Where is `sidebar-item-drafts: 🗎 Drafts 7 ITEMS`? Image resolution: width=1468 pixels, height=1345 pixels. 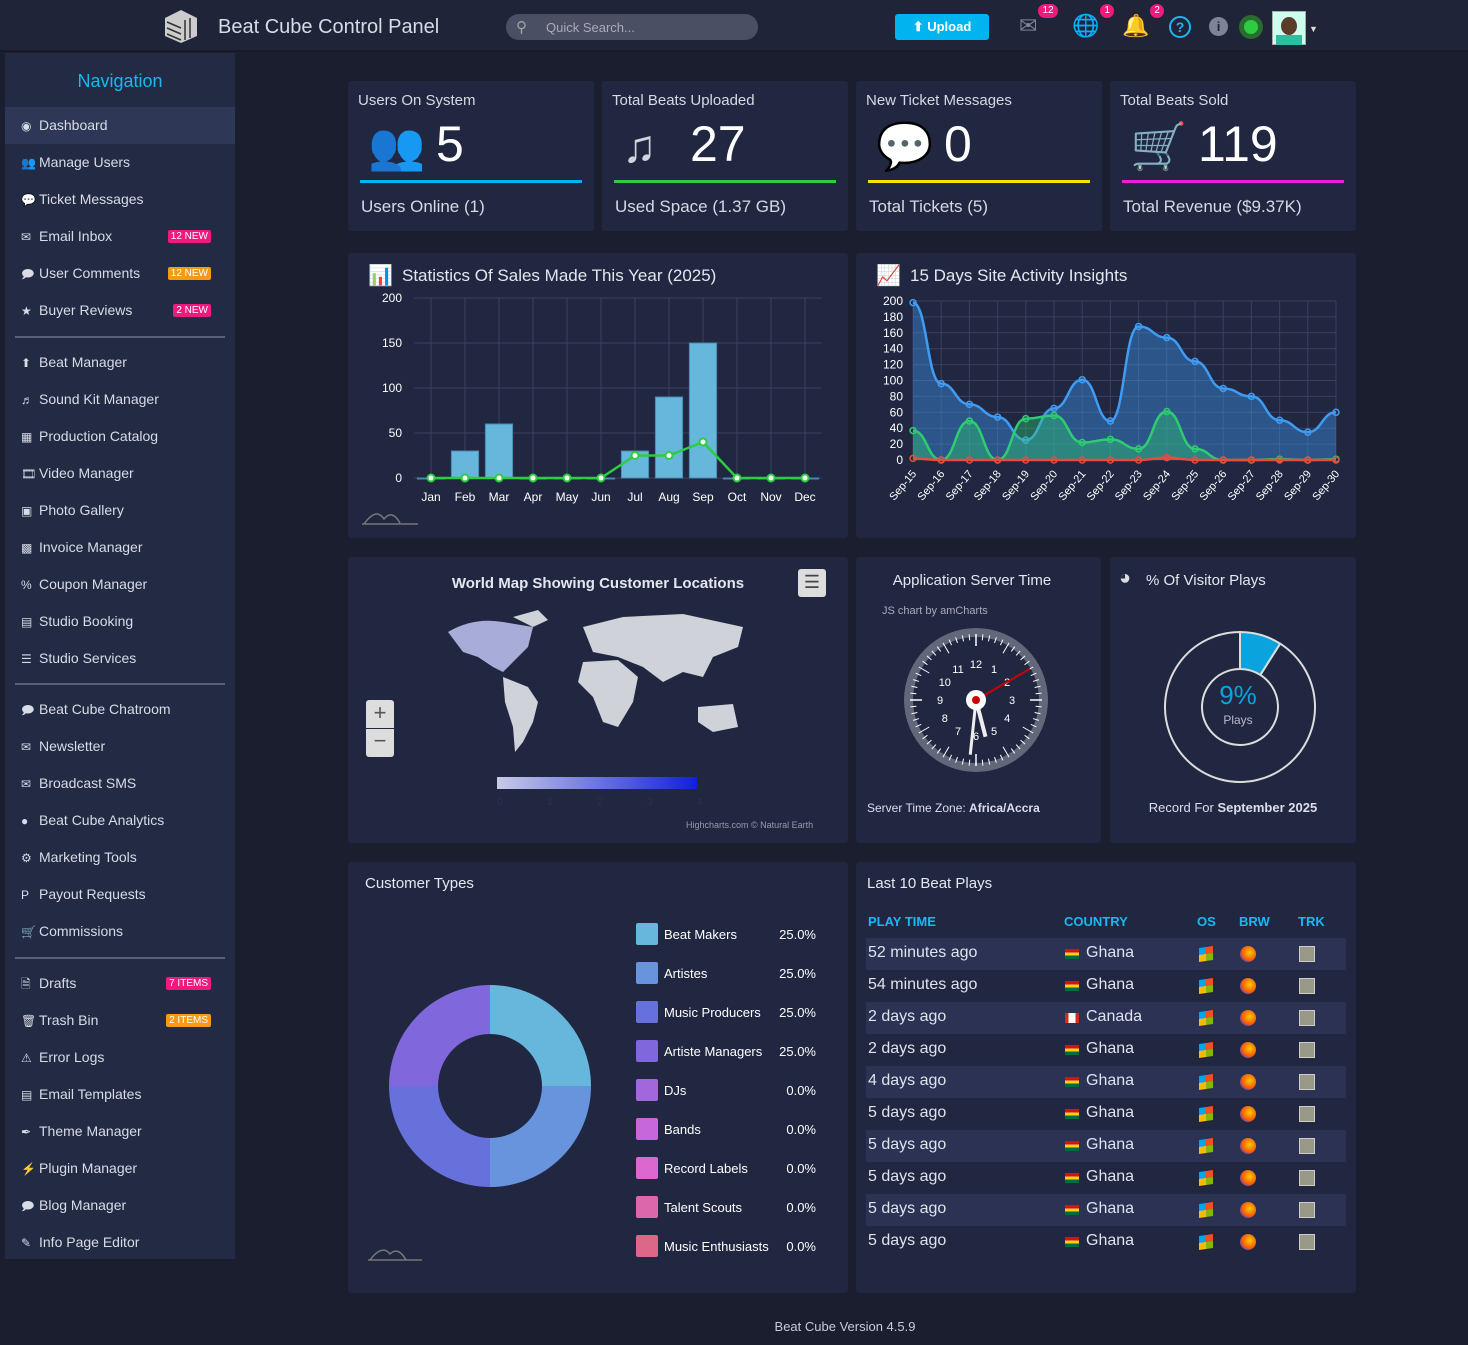
sidebar-item-drafts: 🗎 Drafts 7 ITEMS is located at coordinates (120, 983).